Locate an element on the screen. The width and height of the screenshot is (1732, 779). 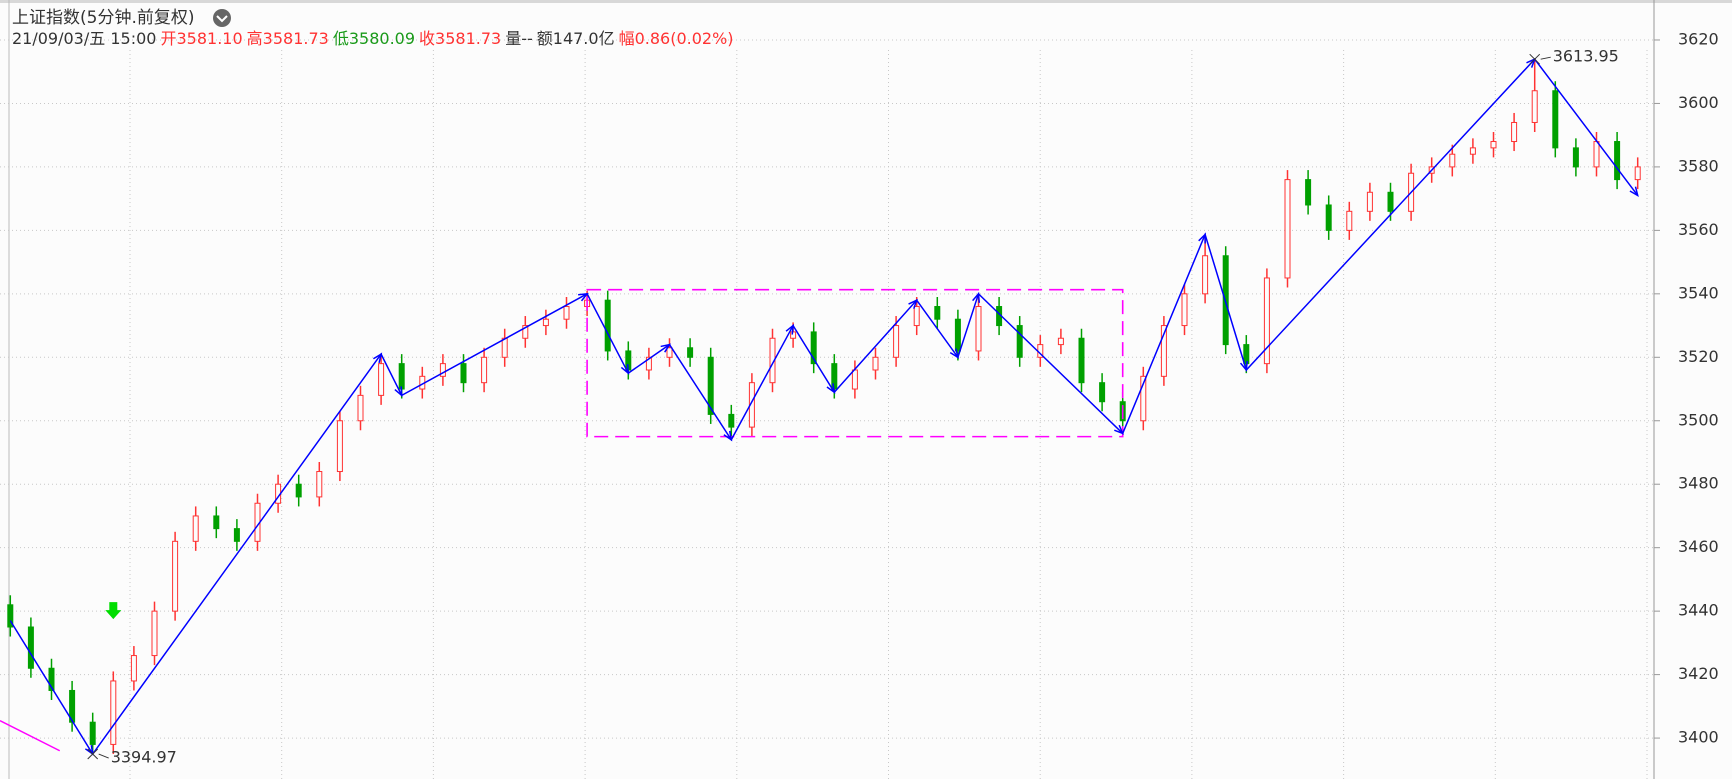
y-tick-label: 3460 is located at coordinates (1698, 546).